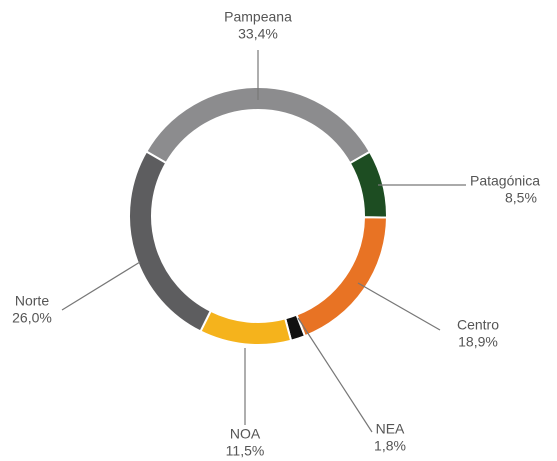 The height and width of the screenshot is (461, 557). What do you see at coordinates (478, 342) in the screenshot?
I see `slice-value-label: 18,9%` at bounding box center [478, 342].